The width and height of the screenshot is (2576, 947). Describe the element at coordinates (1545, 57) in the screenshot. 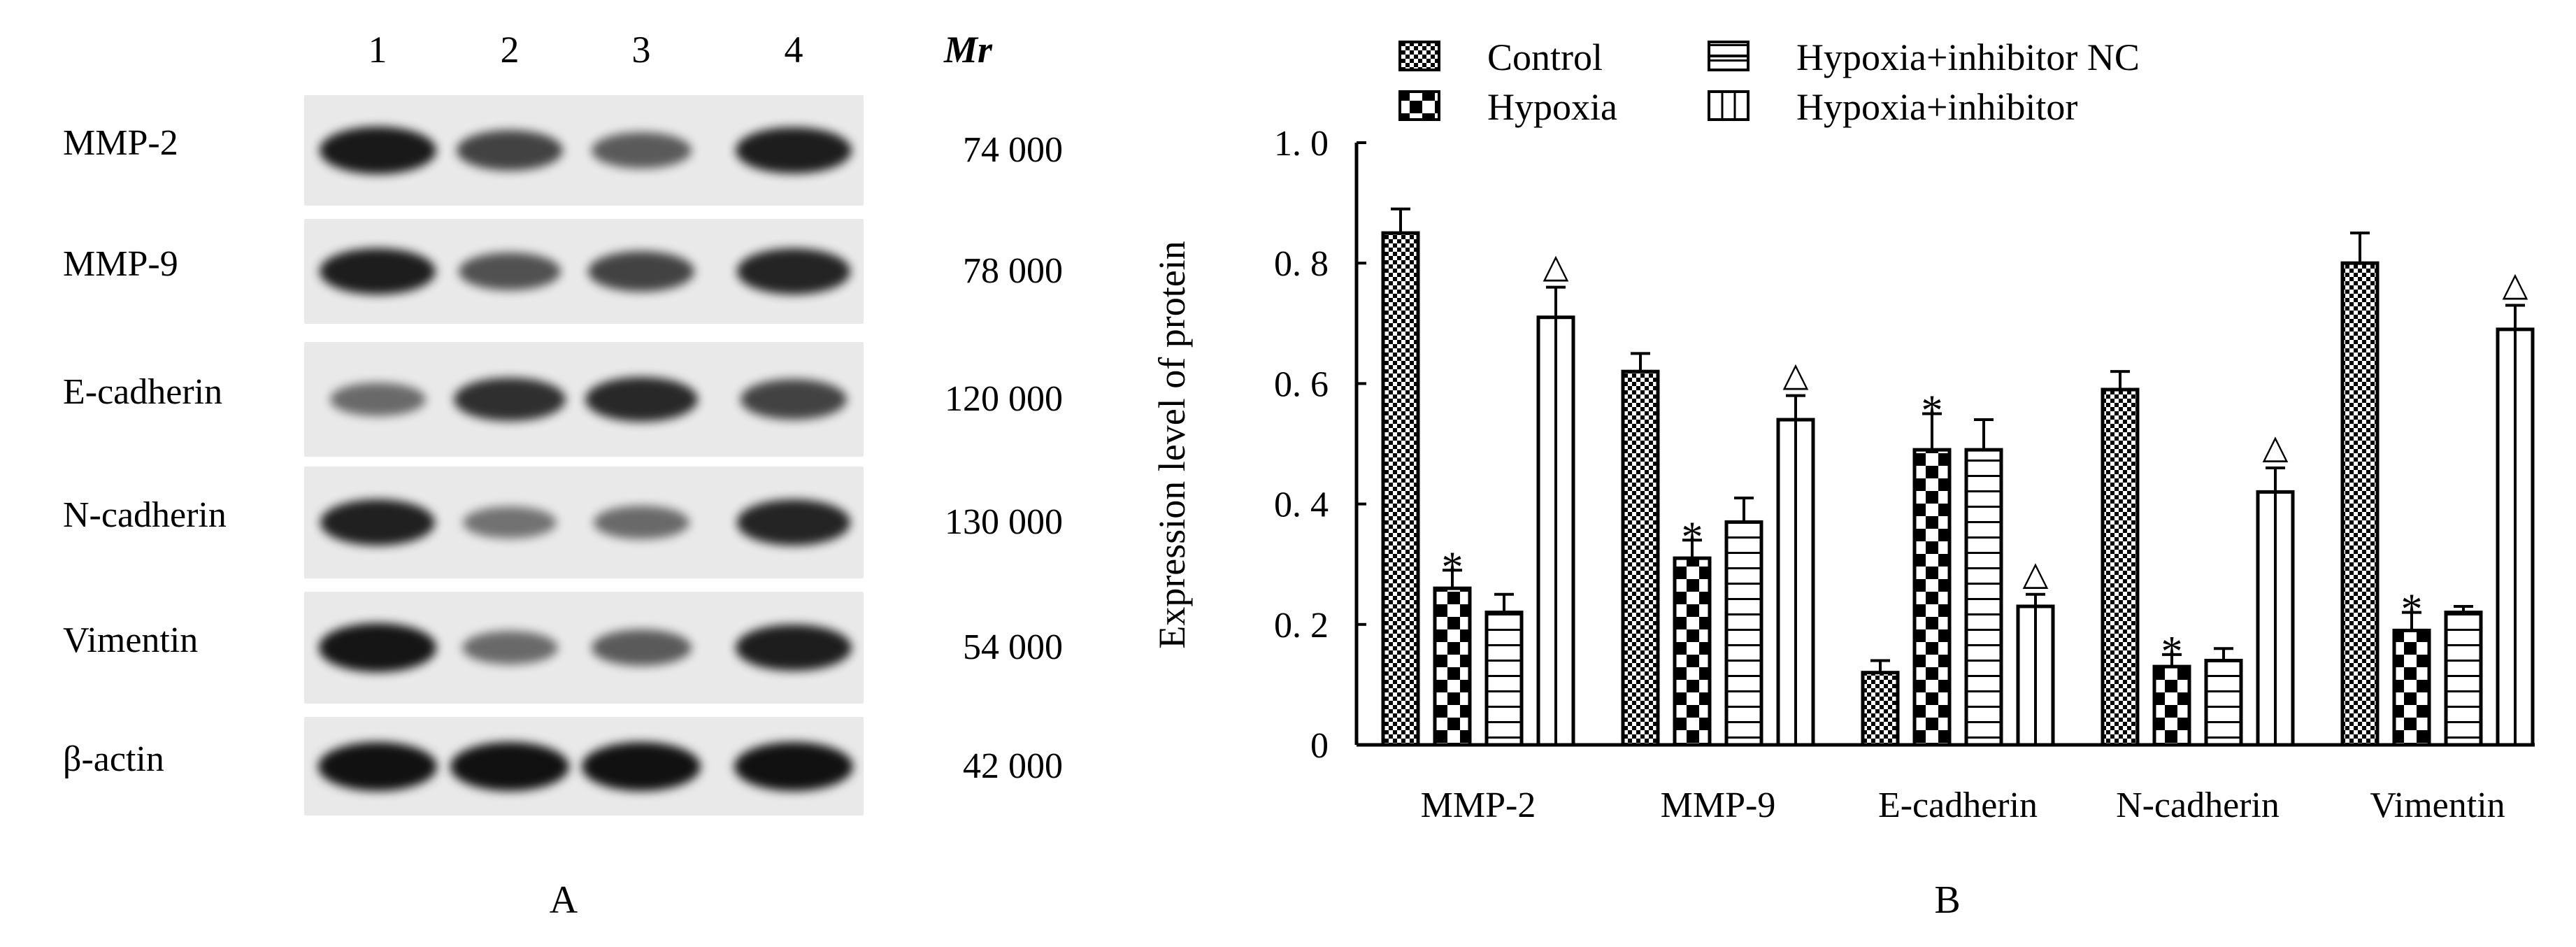

I see `legend-label: Control` at that location.